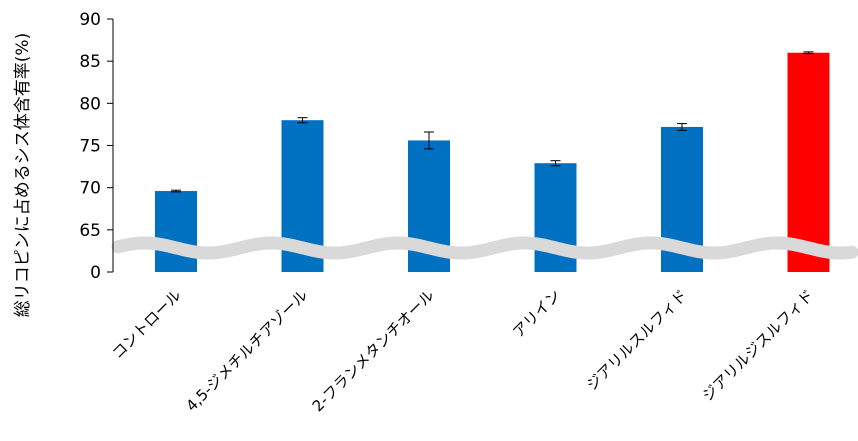 This screenshot has width=858, height=441. What do you see at coordinates (536, 313) in the screenshot?
I see `x-category-label: アリイン` at bounding box center [536, 313].